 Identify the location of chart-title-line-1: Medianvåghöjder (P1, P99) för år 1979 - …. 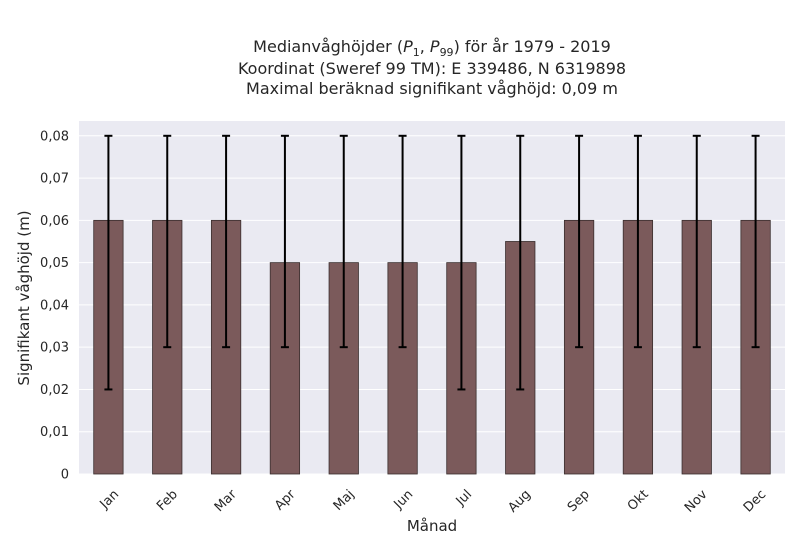
(432, 48).